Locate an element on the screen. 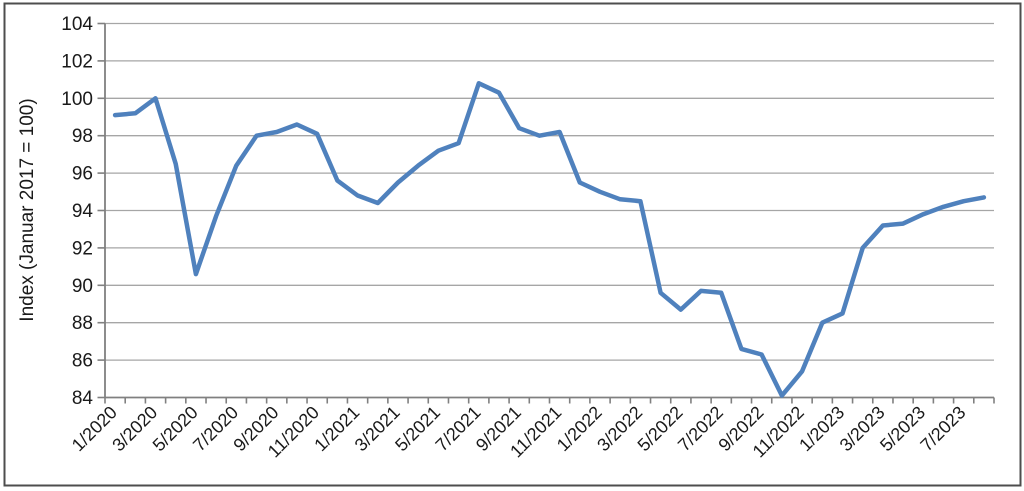  y-axis-tick-label: 96 is located at coordinates (82, 174).